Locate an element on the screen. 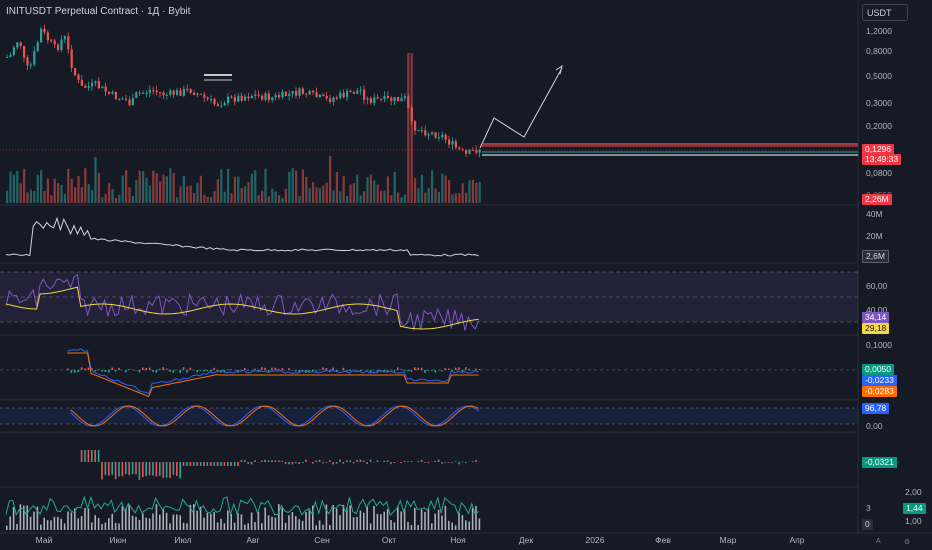 The height and width of the screenshot is (550, 932). currency-button: USDT is located at coordinates (885, 12).